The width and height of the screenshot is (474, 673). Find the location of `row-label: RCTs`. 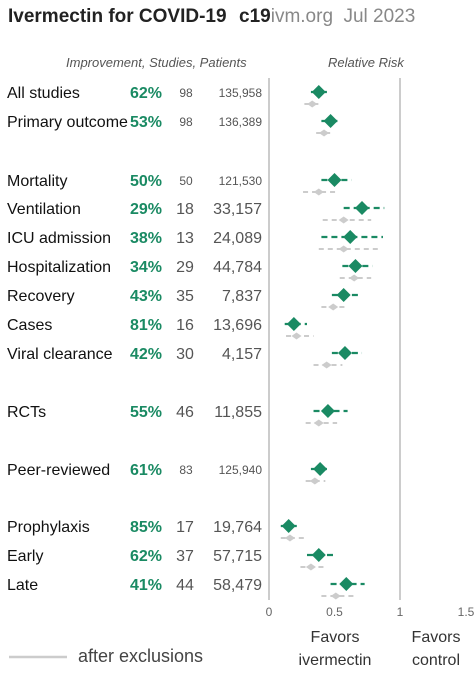

row-label: RCTs is located at coordinates (26, 412).